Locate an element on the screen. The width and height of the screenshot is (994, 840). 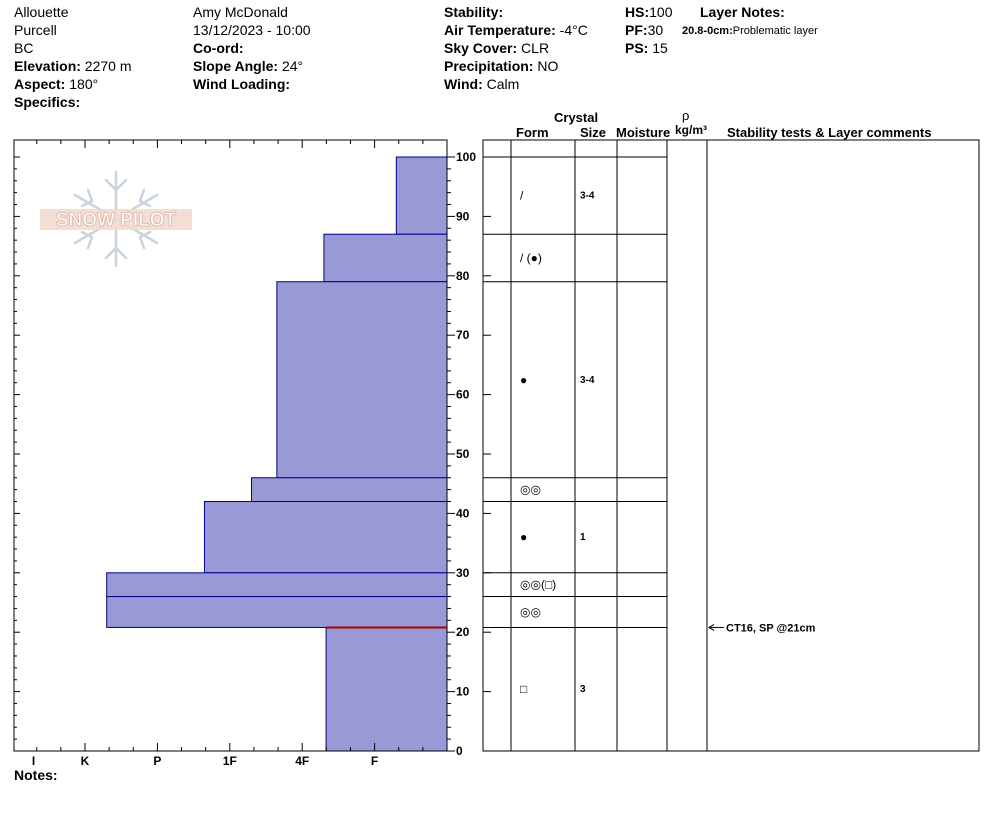
rho-heading: ρ is located at coordinates (686, 115).